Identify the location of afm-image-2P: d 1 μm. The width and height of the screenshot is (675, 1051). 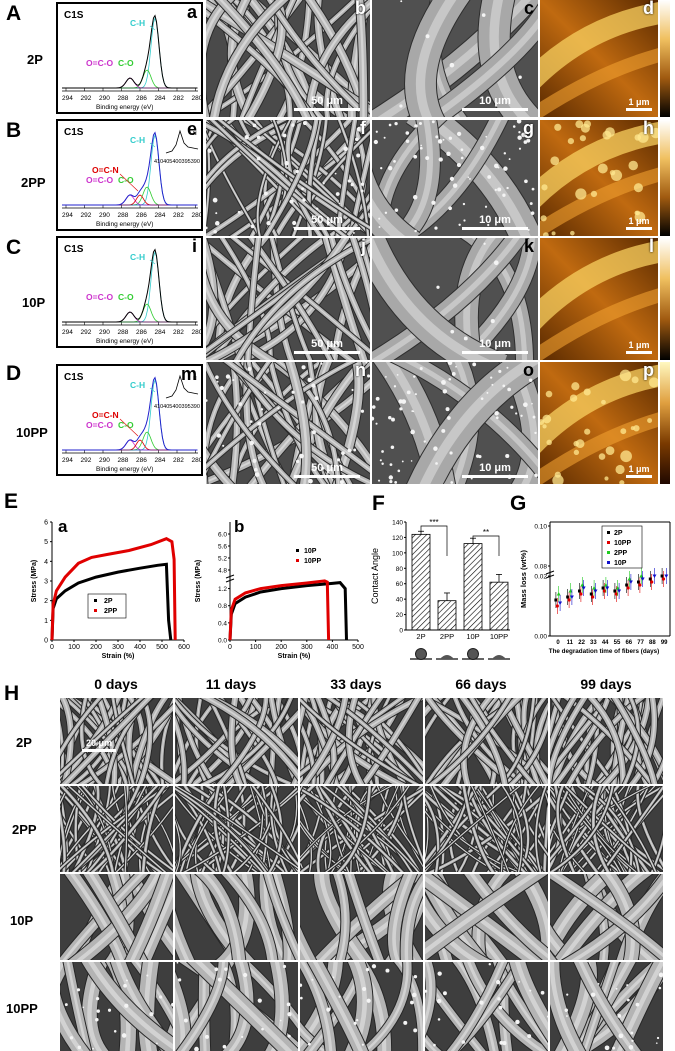
(599, 58).